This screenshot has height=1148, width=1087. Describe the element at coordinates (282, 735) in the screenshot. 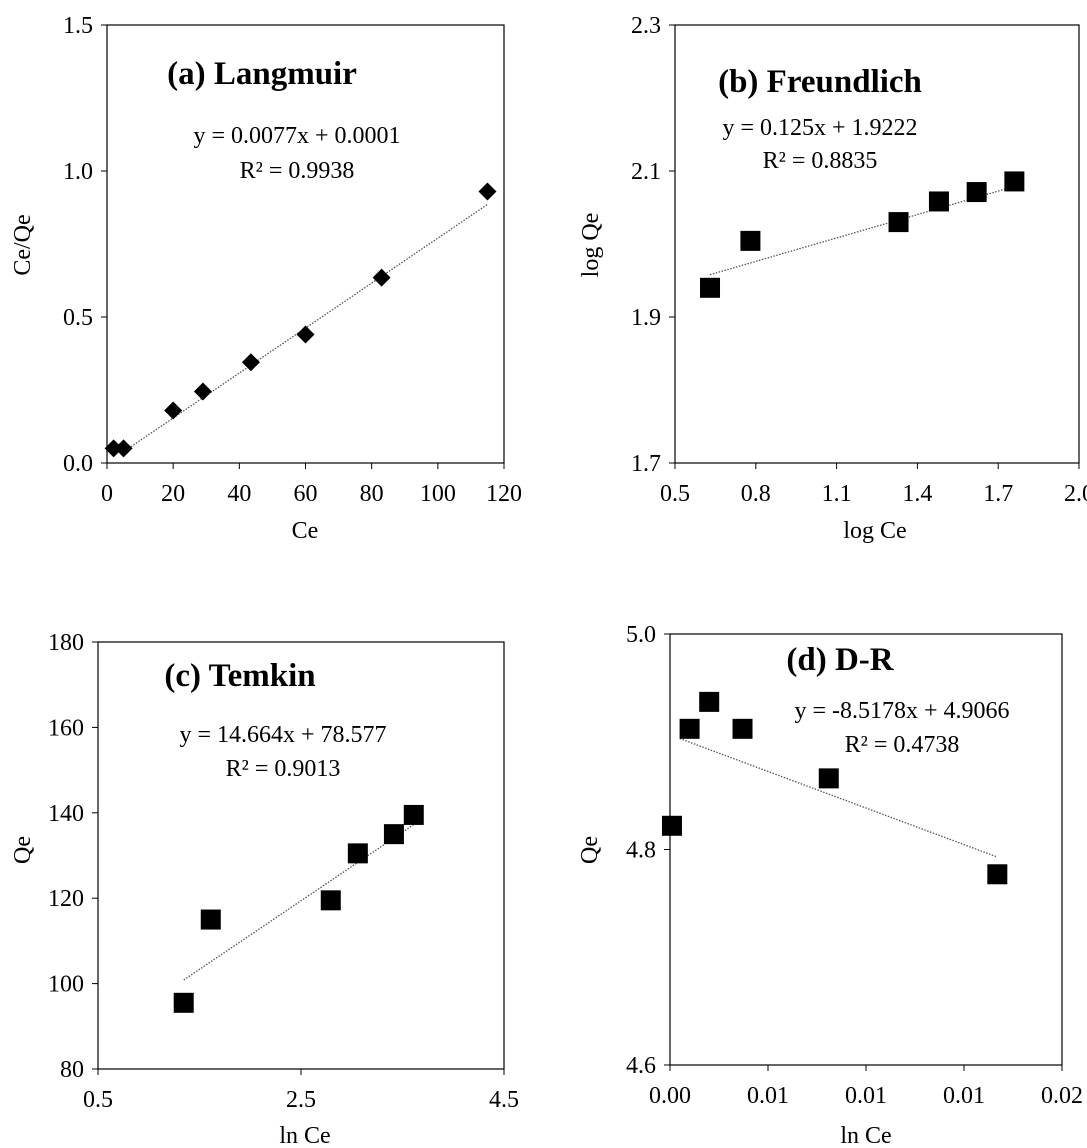

I see `temkin-regression-equation: y = 14.664x + 78.577` at that location.